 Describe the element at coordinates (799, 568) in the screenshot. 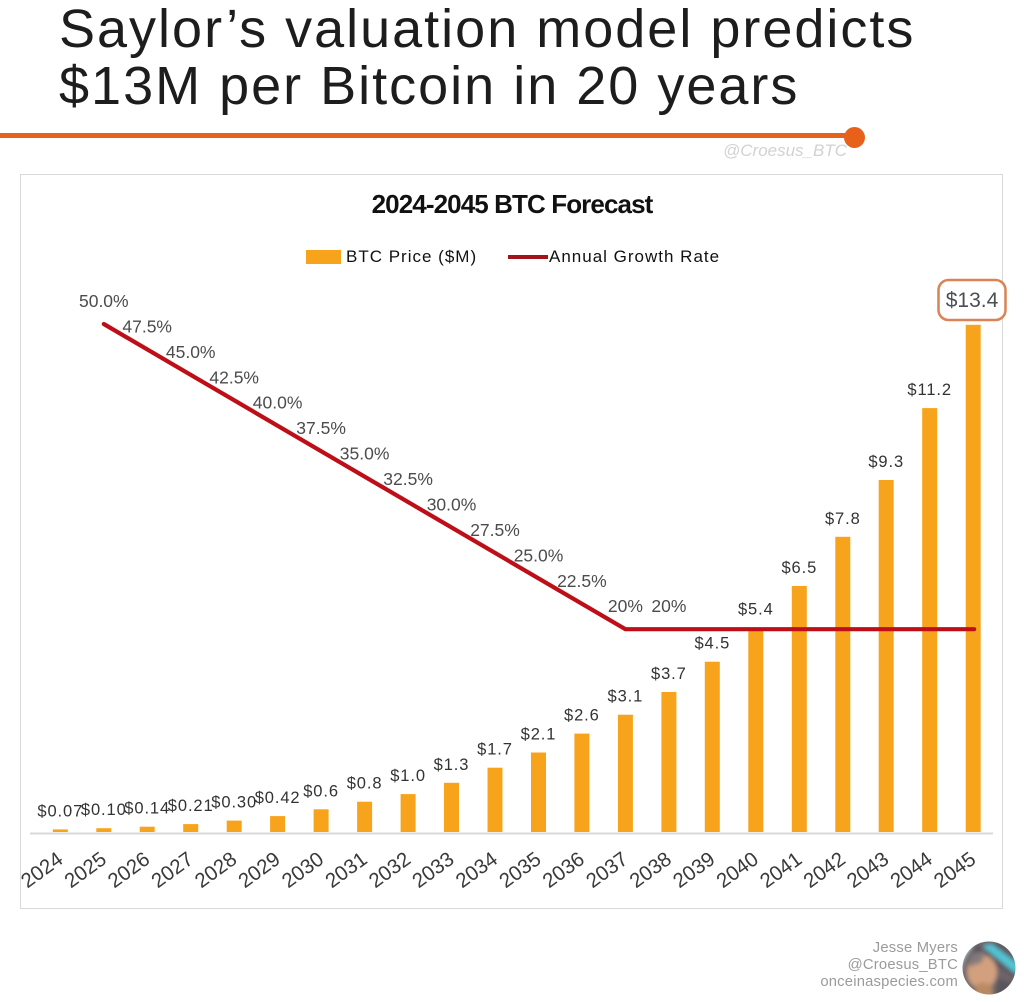

I see `svg-text: $6.5` at that location.